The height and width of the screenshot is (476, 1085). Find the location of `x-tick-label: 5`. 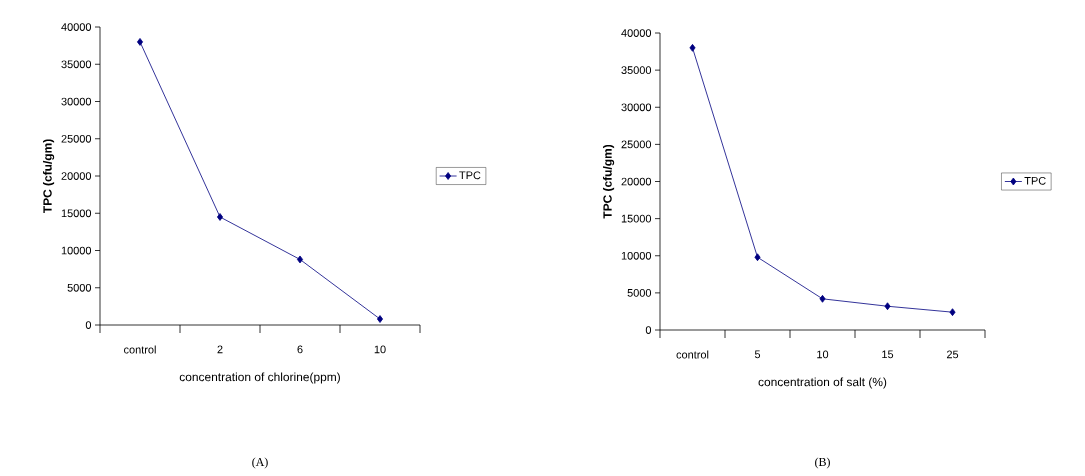

x-tick-label: 5 is located at coordinates (757, 354).